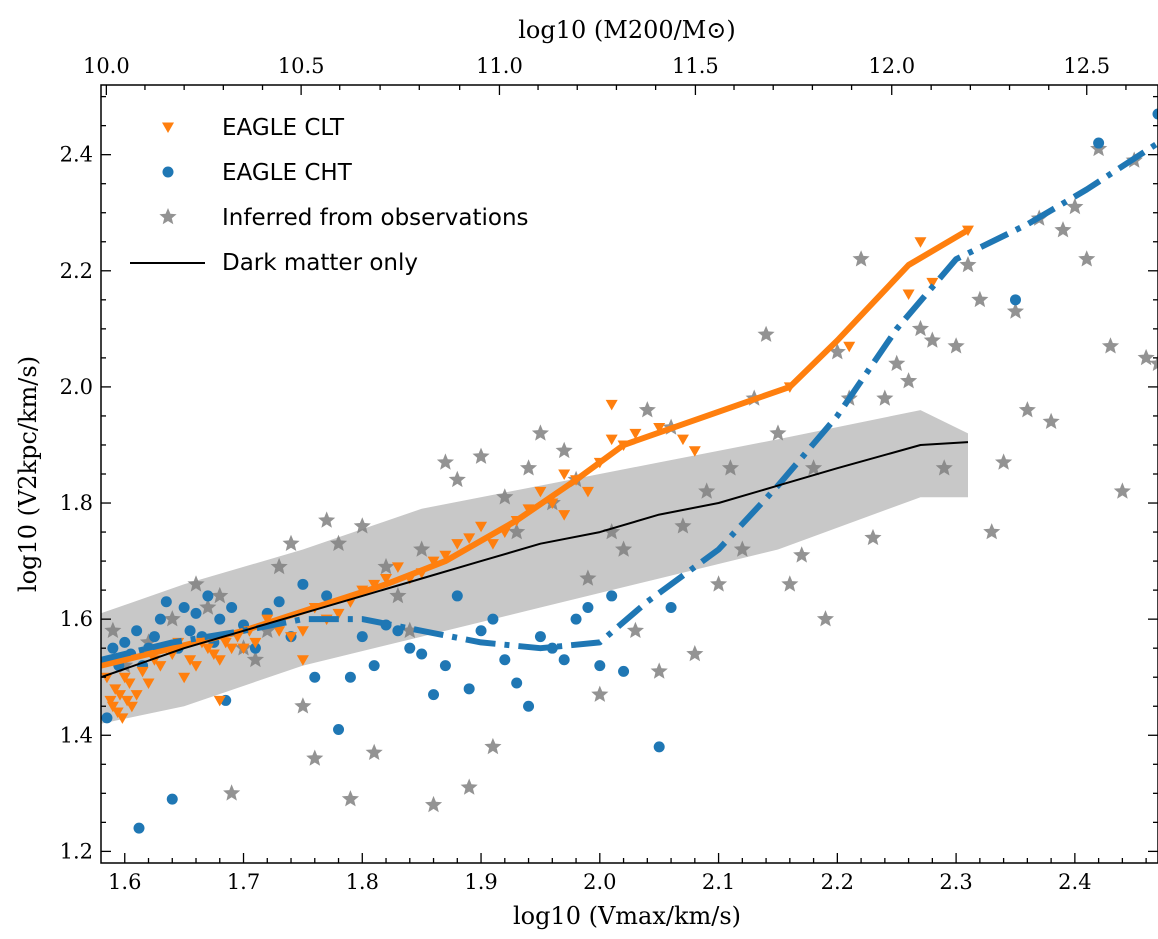  Describe the element at coordinates (375, 218) in the screenshot. I see `legend-label-inferred-from-observations: Inferred from observations` at that location.